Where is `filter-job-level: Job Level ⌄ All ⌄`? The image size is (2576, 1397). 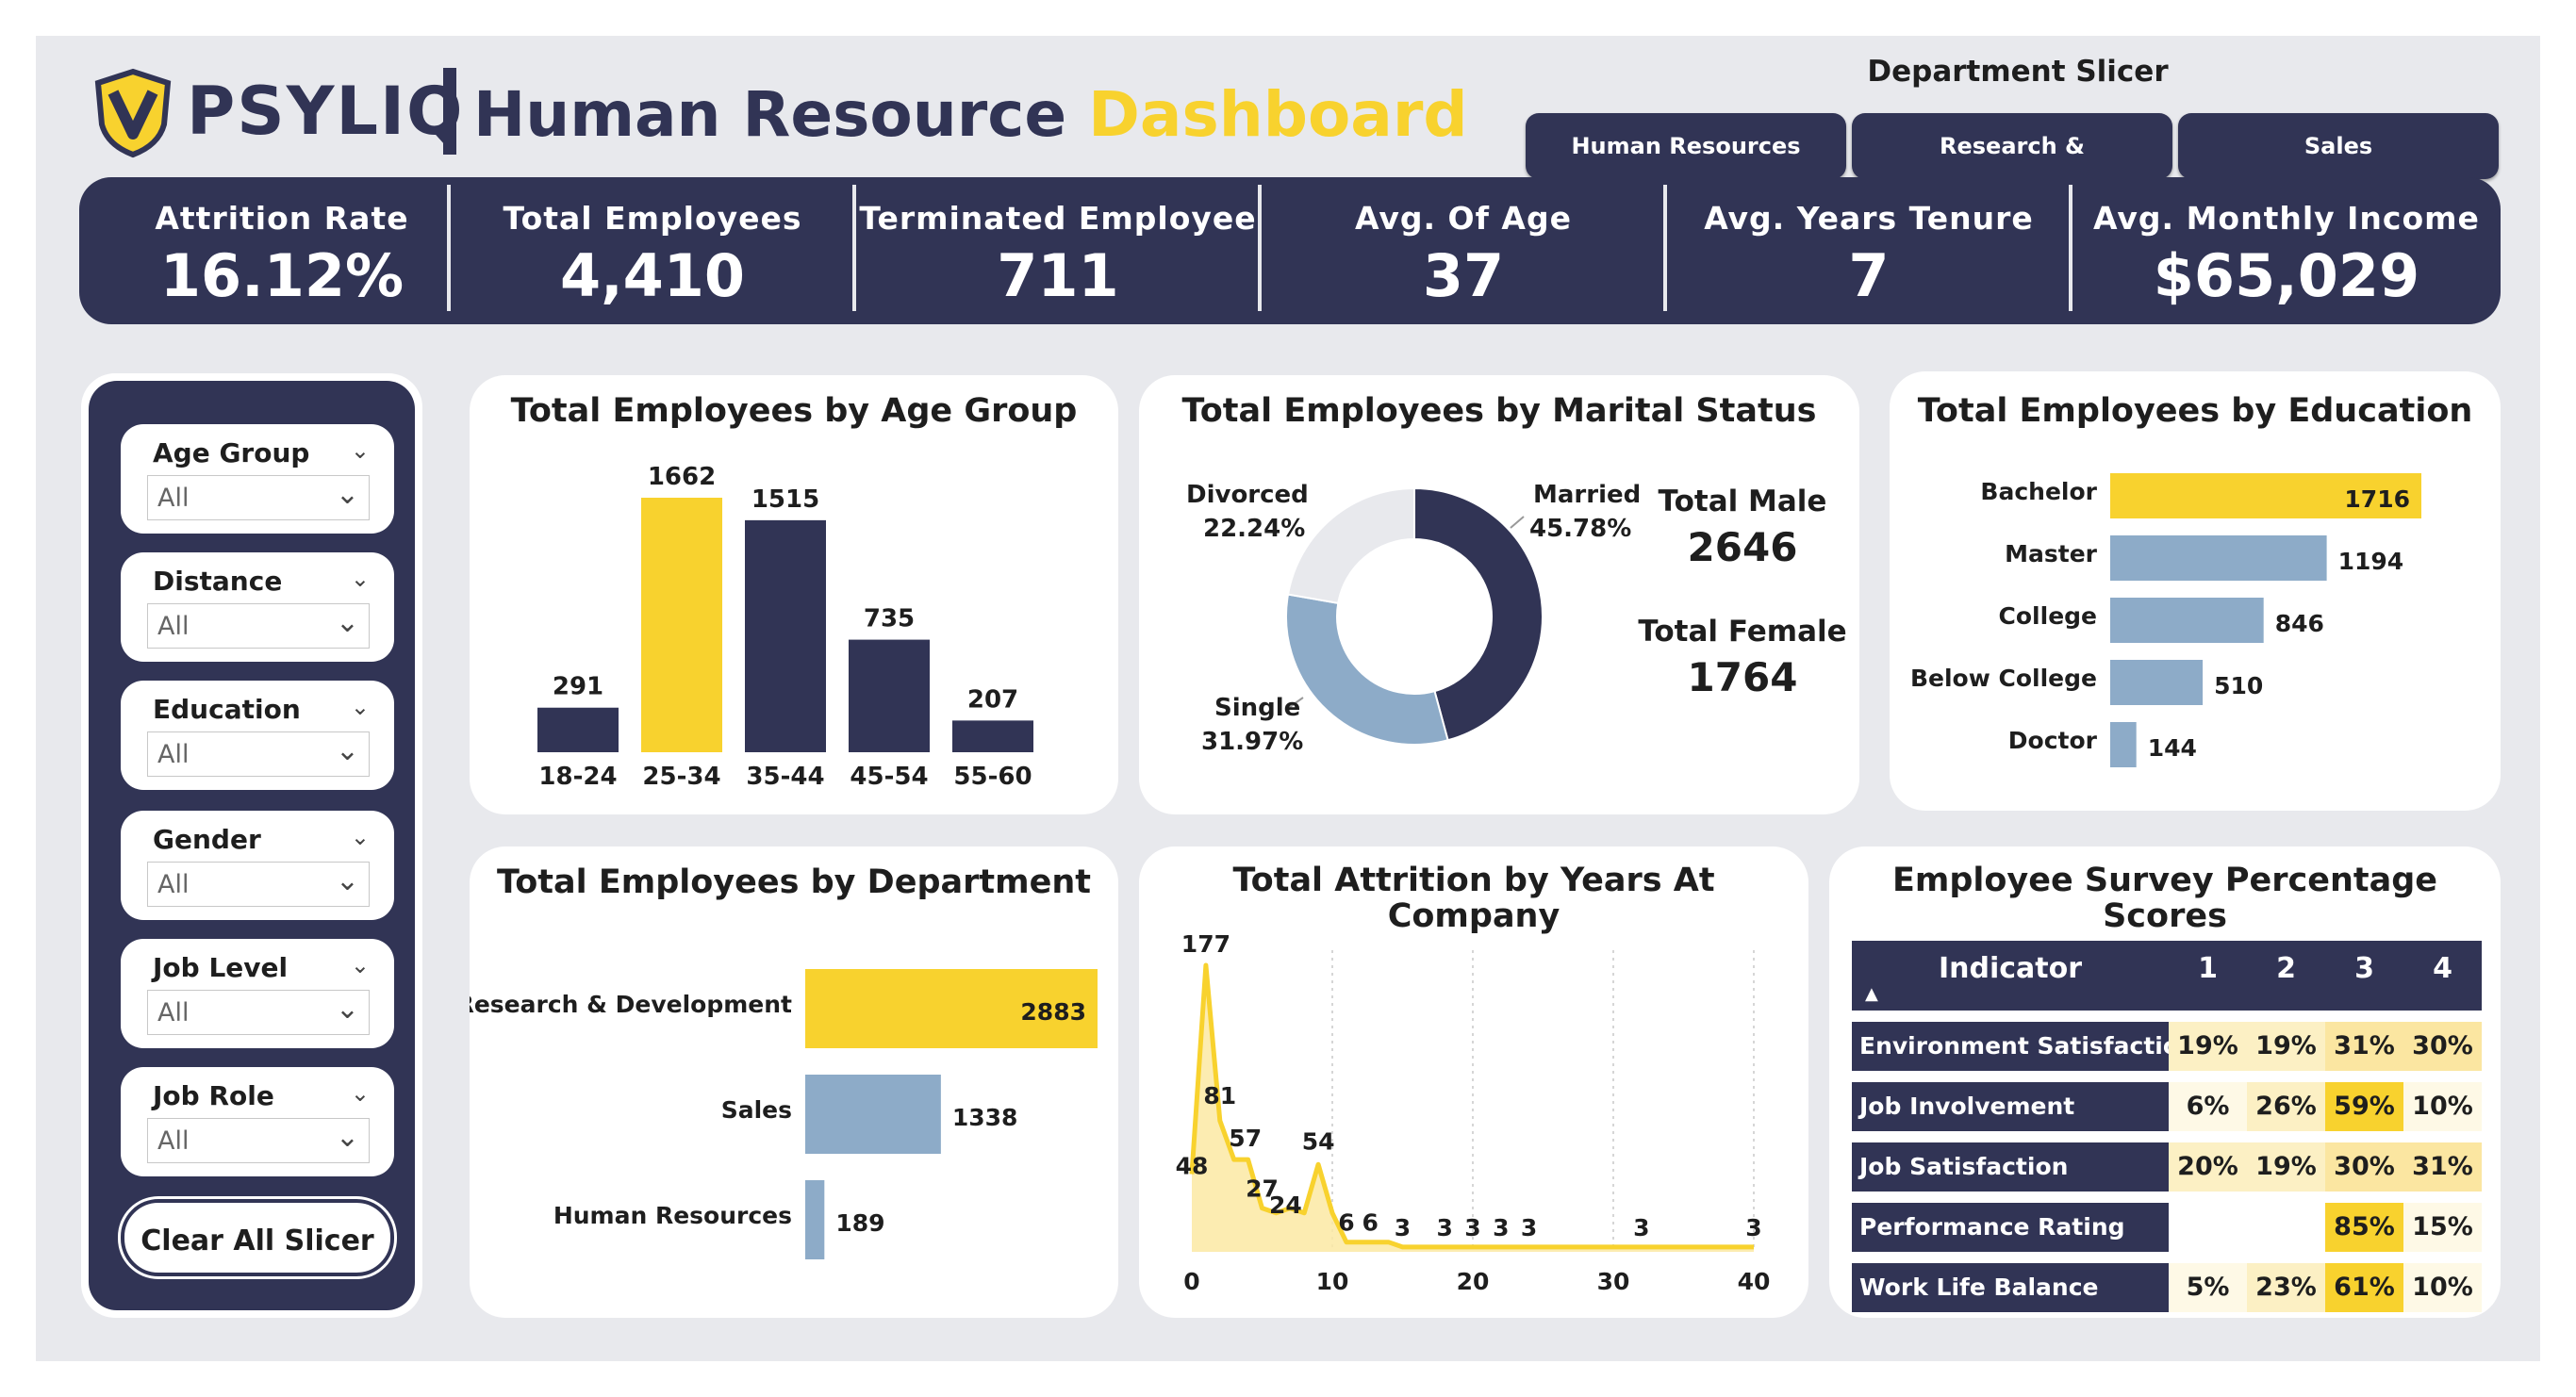
filter-job-level: Job Level ⌄ All ⌄ is located at coordinates (257, 994).